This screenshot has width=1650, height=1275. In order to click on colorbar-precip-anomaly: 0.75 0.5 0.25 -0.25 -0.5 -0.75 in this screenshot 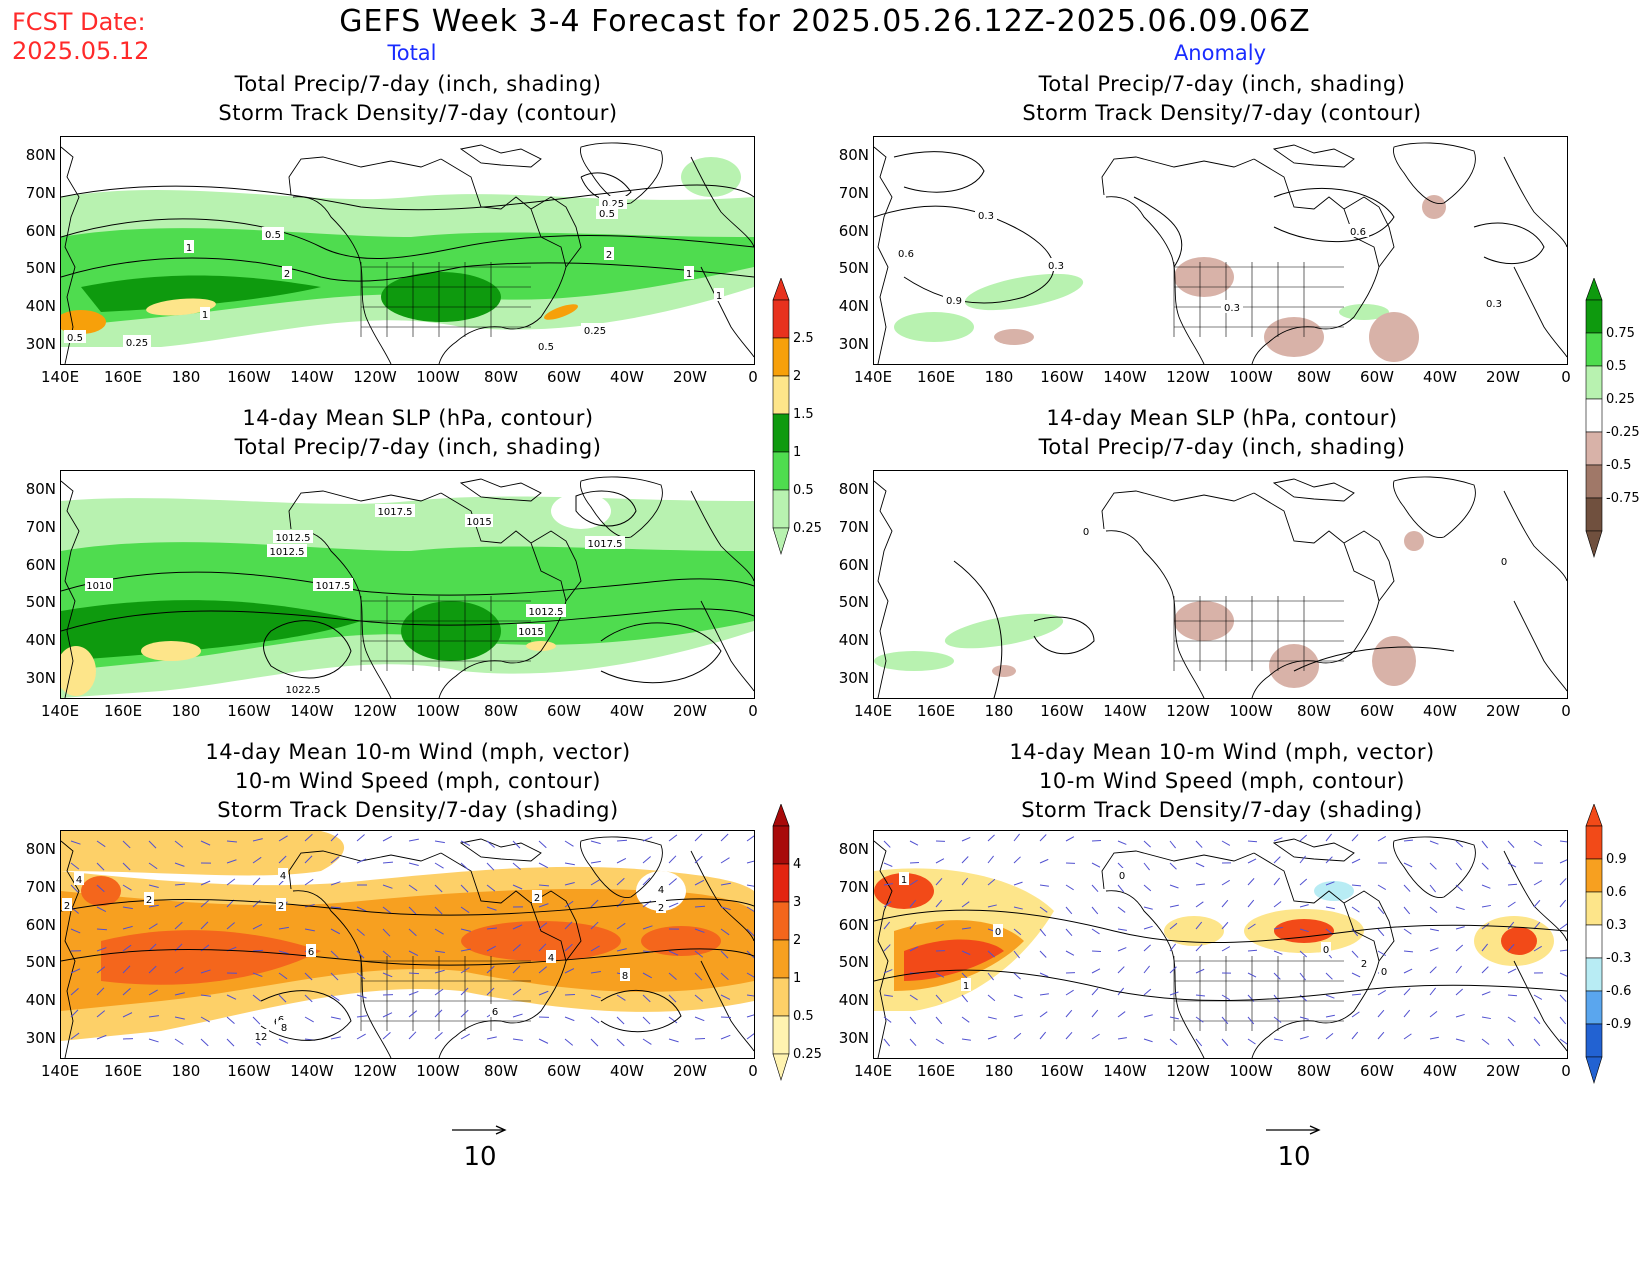, I will do `click(1616, 418)`.